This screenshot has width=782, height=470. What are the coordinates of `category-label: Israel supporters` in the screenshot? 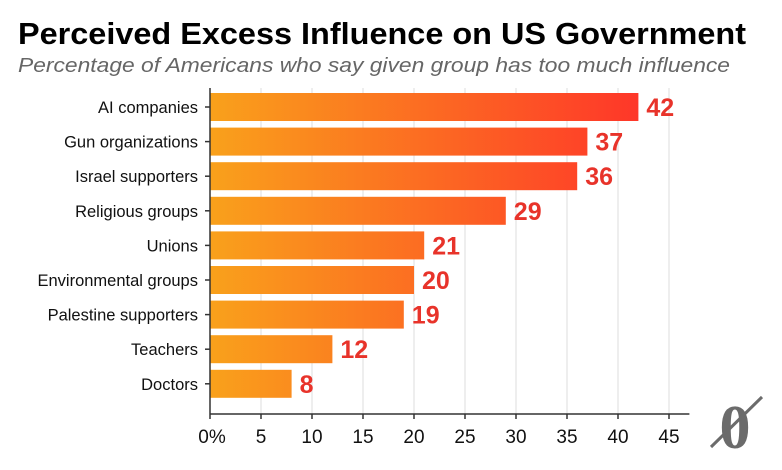 It's located at (136, 177).